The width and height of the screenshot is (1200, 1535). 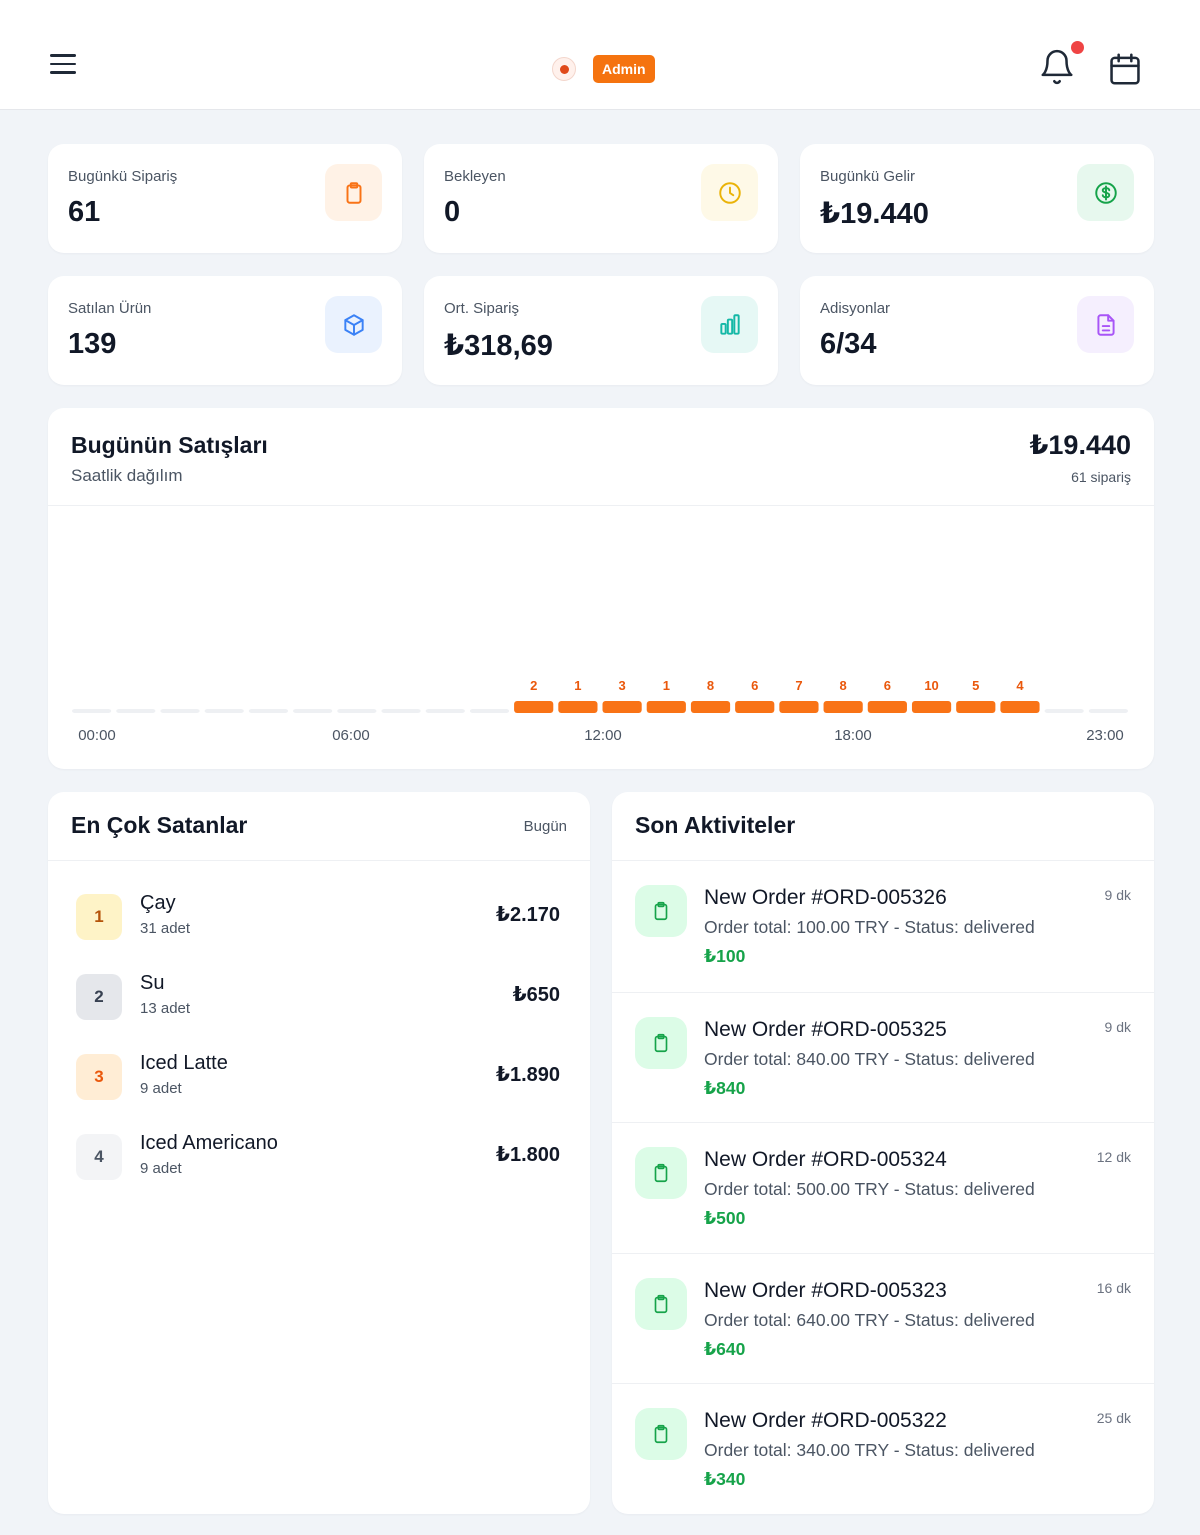 What do you see at coordinates (798, 685) in the screenshot?
I see `chart-data-label: 7` at bounding box center [798, 685].